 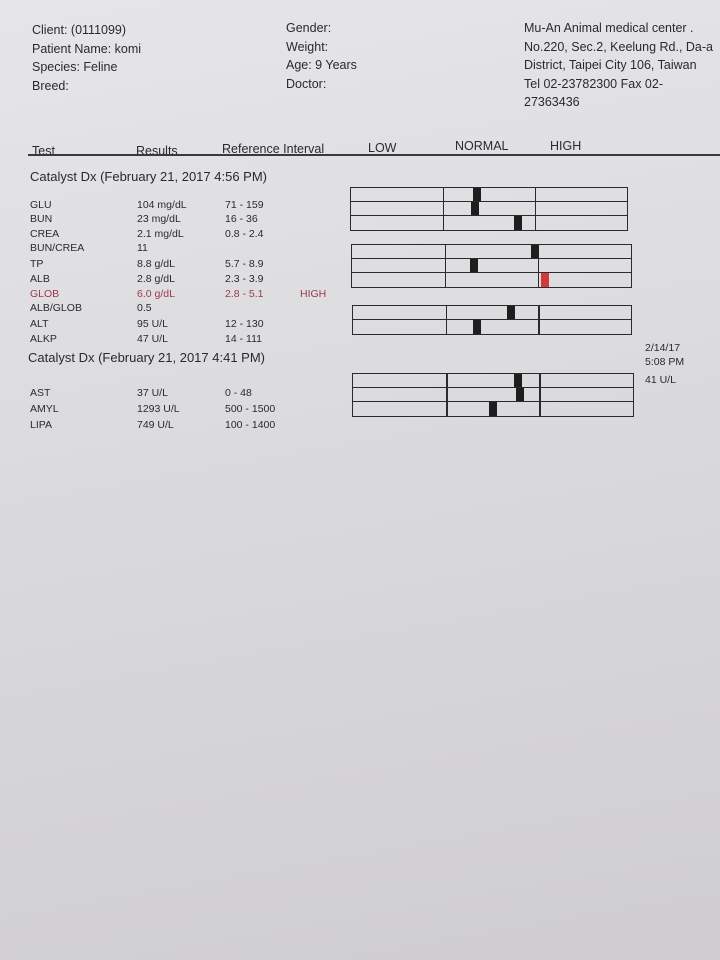 I want to click on test-result: 6.0 g/dL, so click(x=156, y=294).